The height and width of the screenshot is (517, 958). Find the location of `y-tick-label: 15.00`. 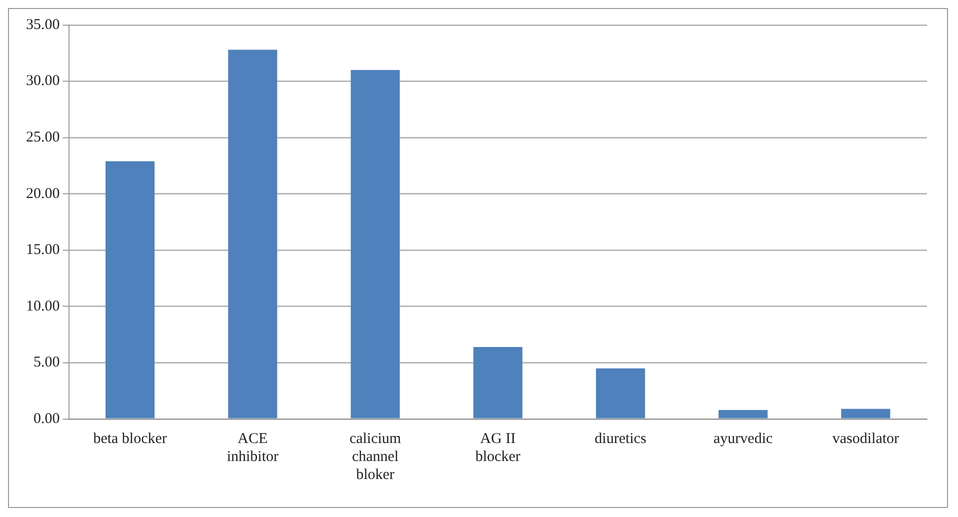

y-tick-label: 15.00 is located at coordinates (43, 250).